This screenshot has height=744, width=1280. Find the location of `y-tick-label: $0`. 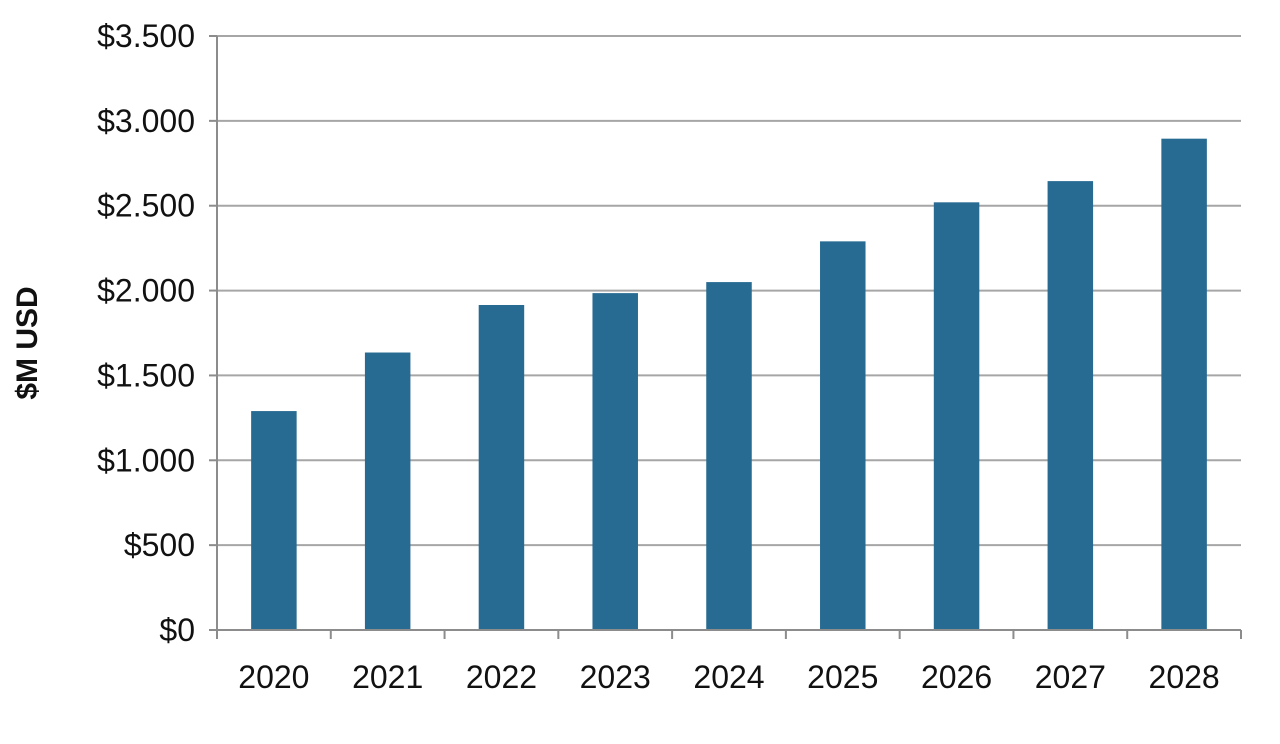

y-tick-label: $0 is located at coordinates (177, 630).